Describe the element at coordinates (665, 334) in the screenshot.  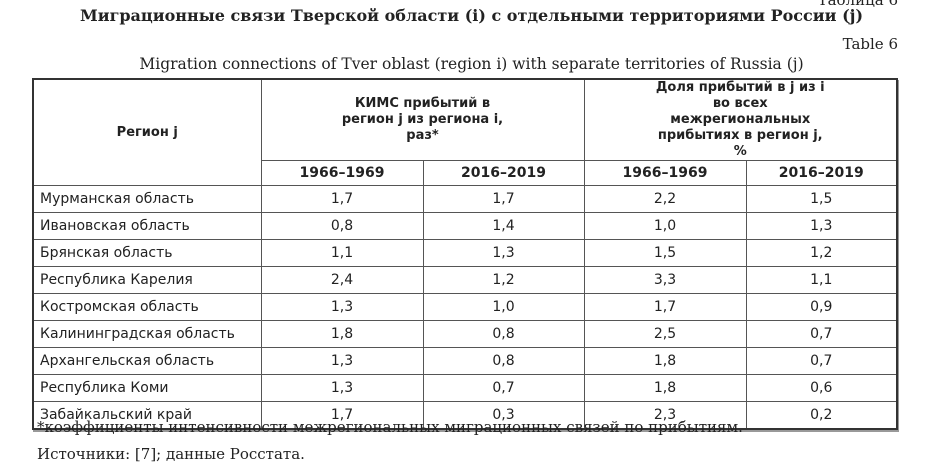
I see `value-cell: 2,5` at that location.